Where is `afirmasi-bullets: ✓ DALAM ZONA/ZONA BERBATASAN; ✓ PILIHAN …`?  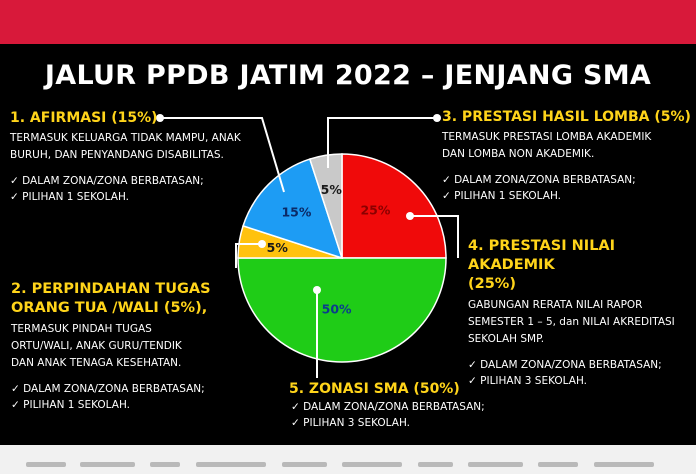 afirmasi-bullets: ✓ DALAM ZONA/ZONA BERBATASAN; ✓ PILIHAN … is located at coordinates (140, 189).